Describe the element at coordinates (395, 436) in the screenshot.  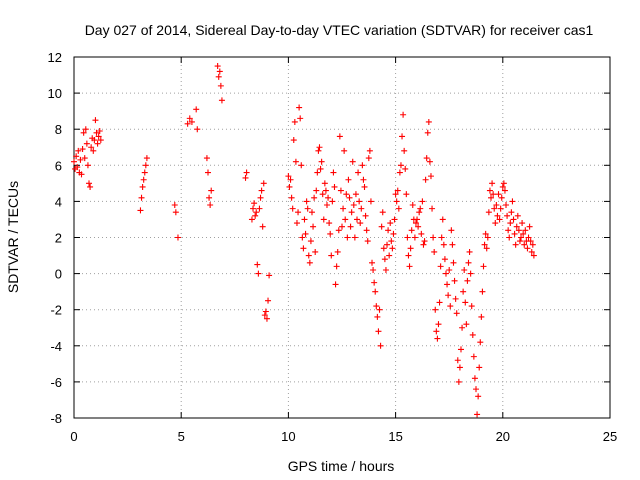
I see `x-tick-label: 15` at that location.